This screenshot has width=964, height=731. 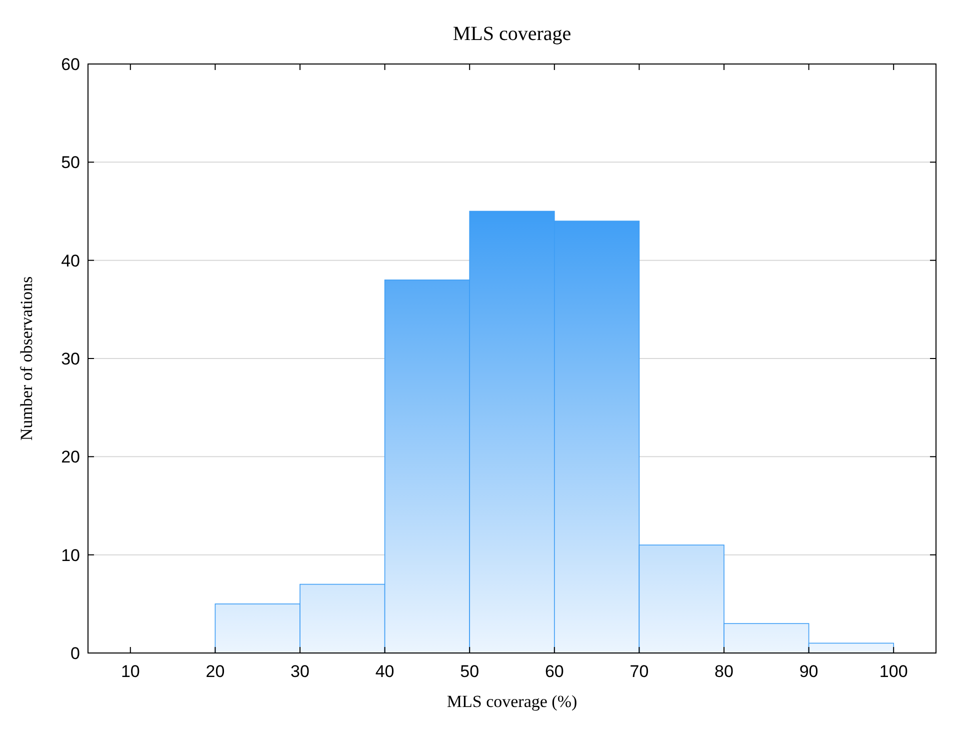 I want to click on y-axis-title: Number of observations, so click(x=26, y=358).